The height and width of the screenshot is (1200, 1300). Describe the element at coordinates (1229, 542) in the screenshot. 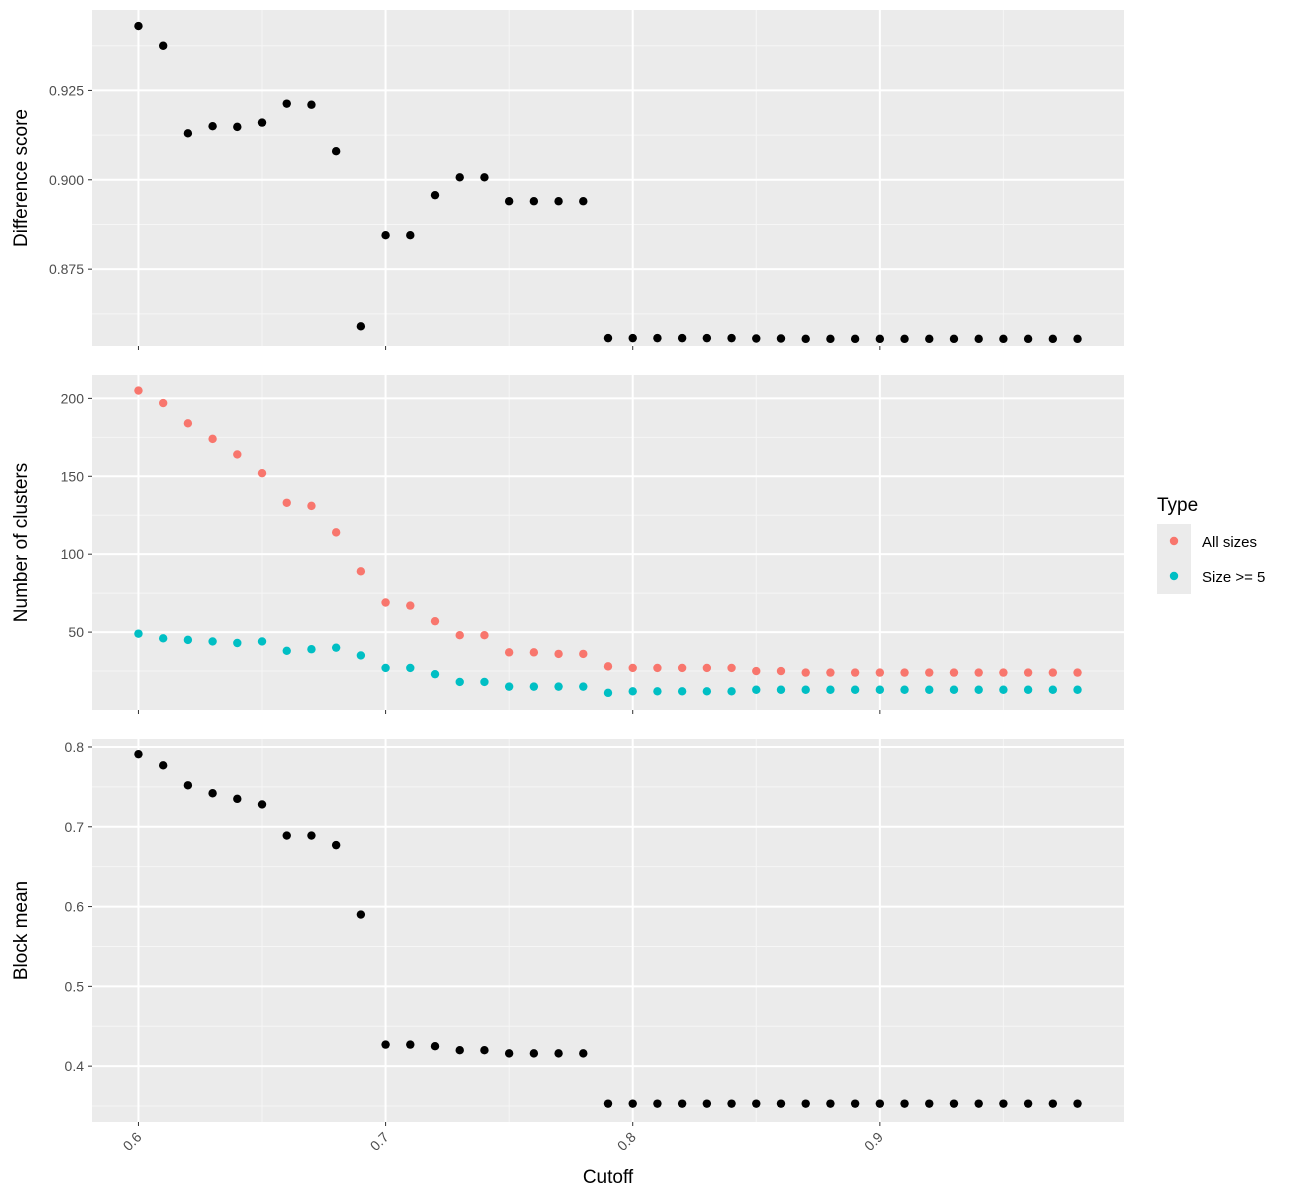

I see `legend-label: All sizes` at that location.